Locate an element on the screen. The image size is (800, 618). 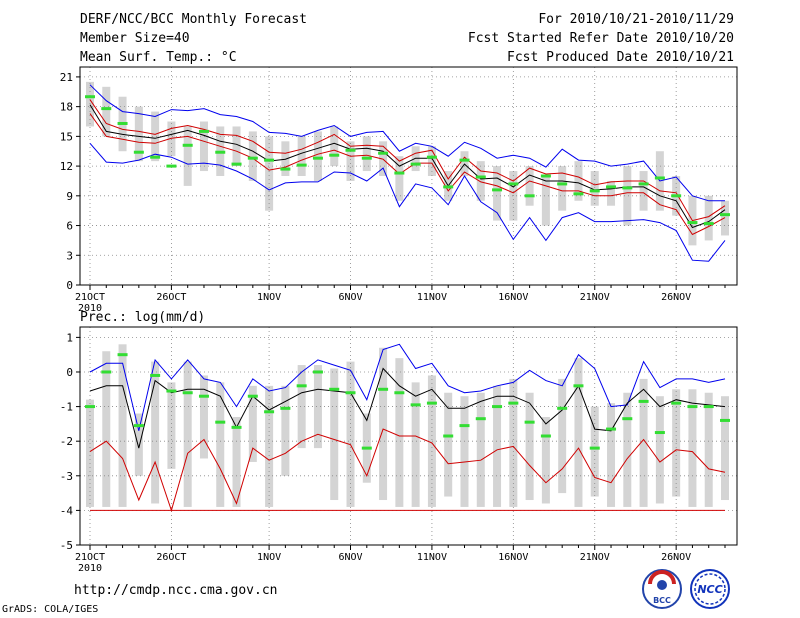
temp-ytick-label: 9 is located at coordinates (69, 196).